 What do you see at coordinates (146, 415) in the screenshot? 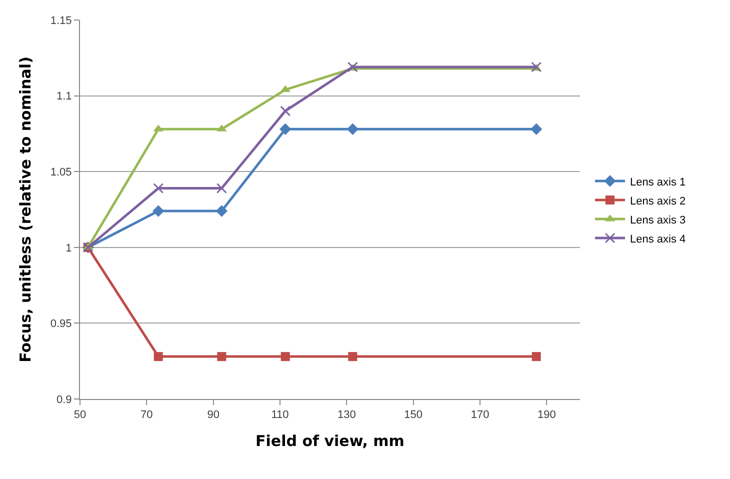
I see `x-tick-label: 70` at bounding box center [146, 415].